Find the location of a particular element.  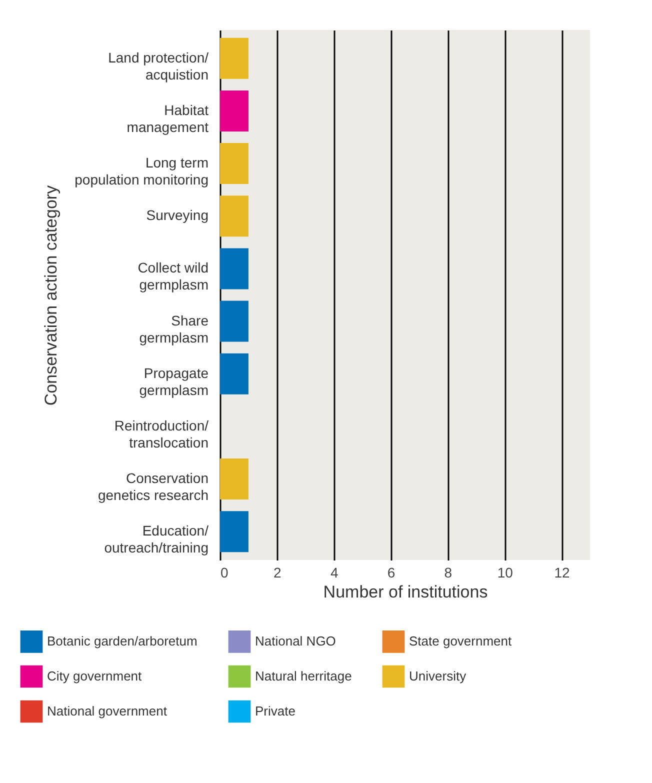

y-tick-label: Land protection/ acquistion is located at coordinates (158, 65).